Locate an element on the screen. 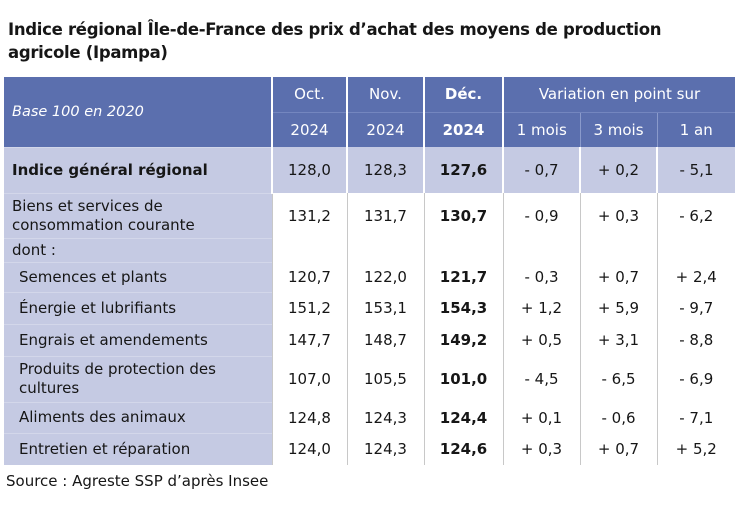 The image size is (738, 507). variation-value: + 2,4 is located at coordinates (696, 277).